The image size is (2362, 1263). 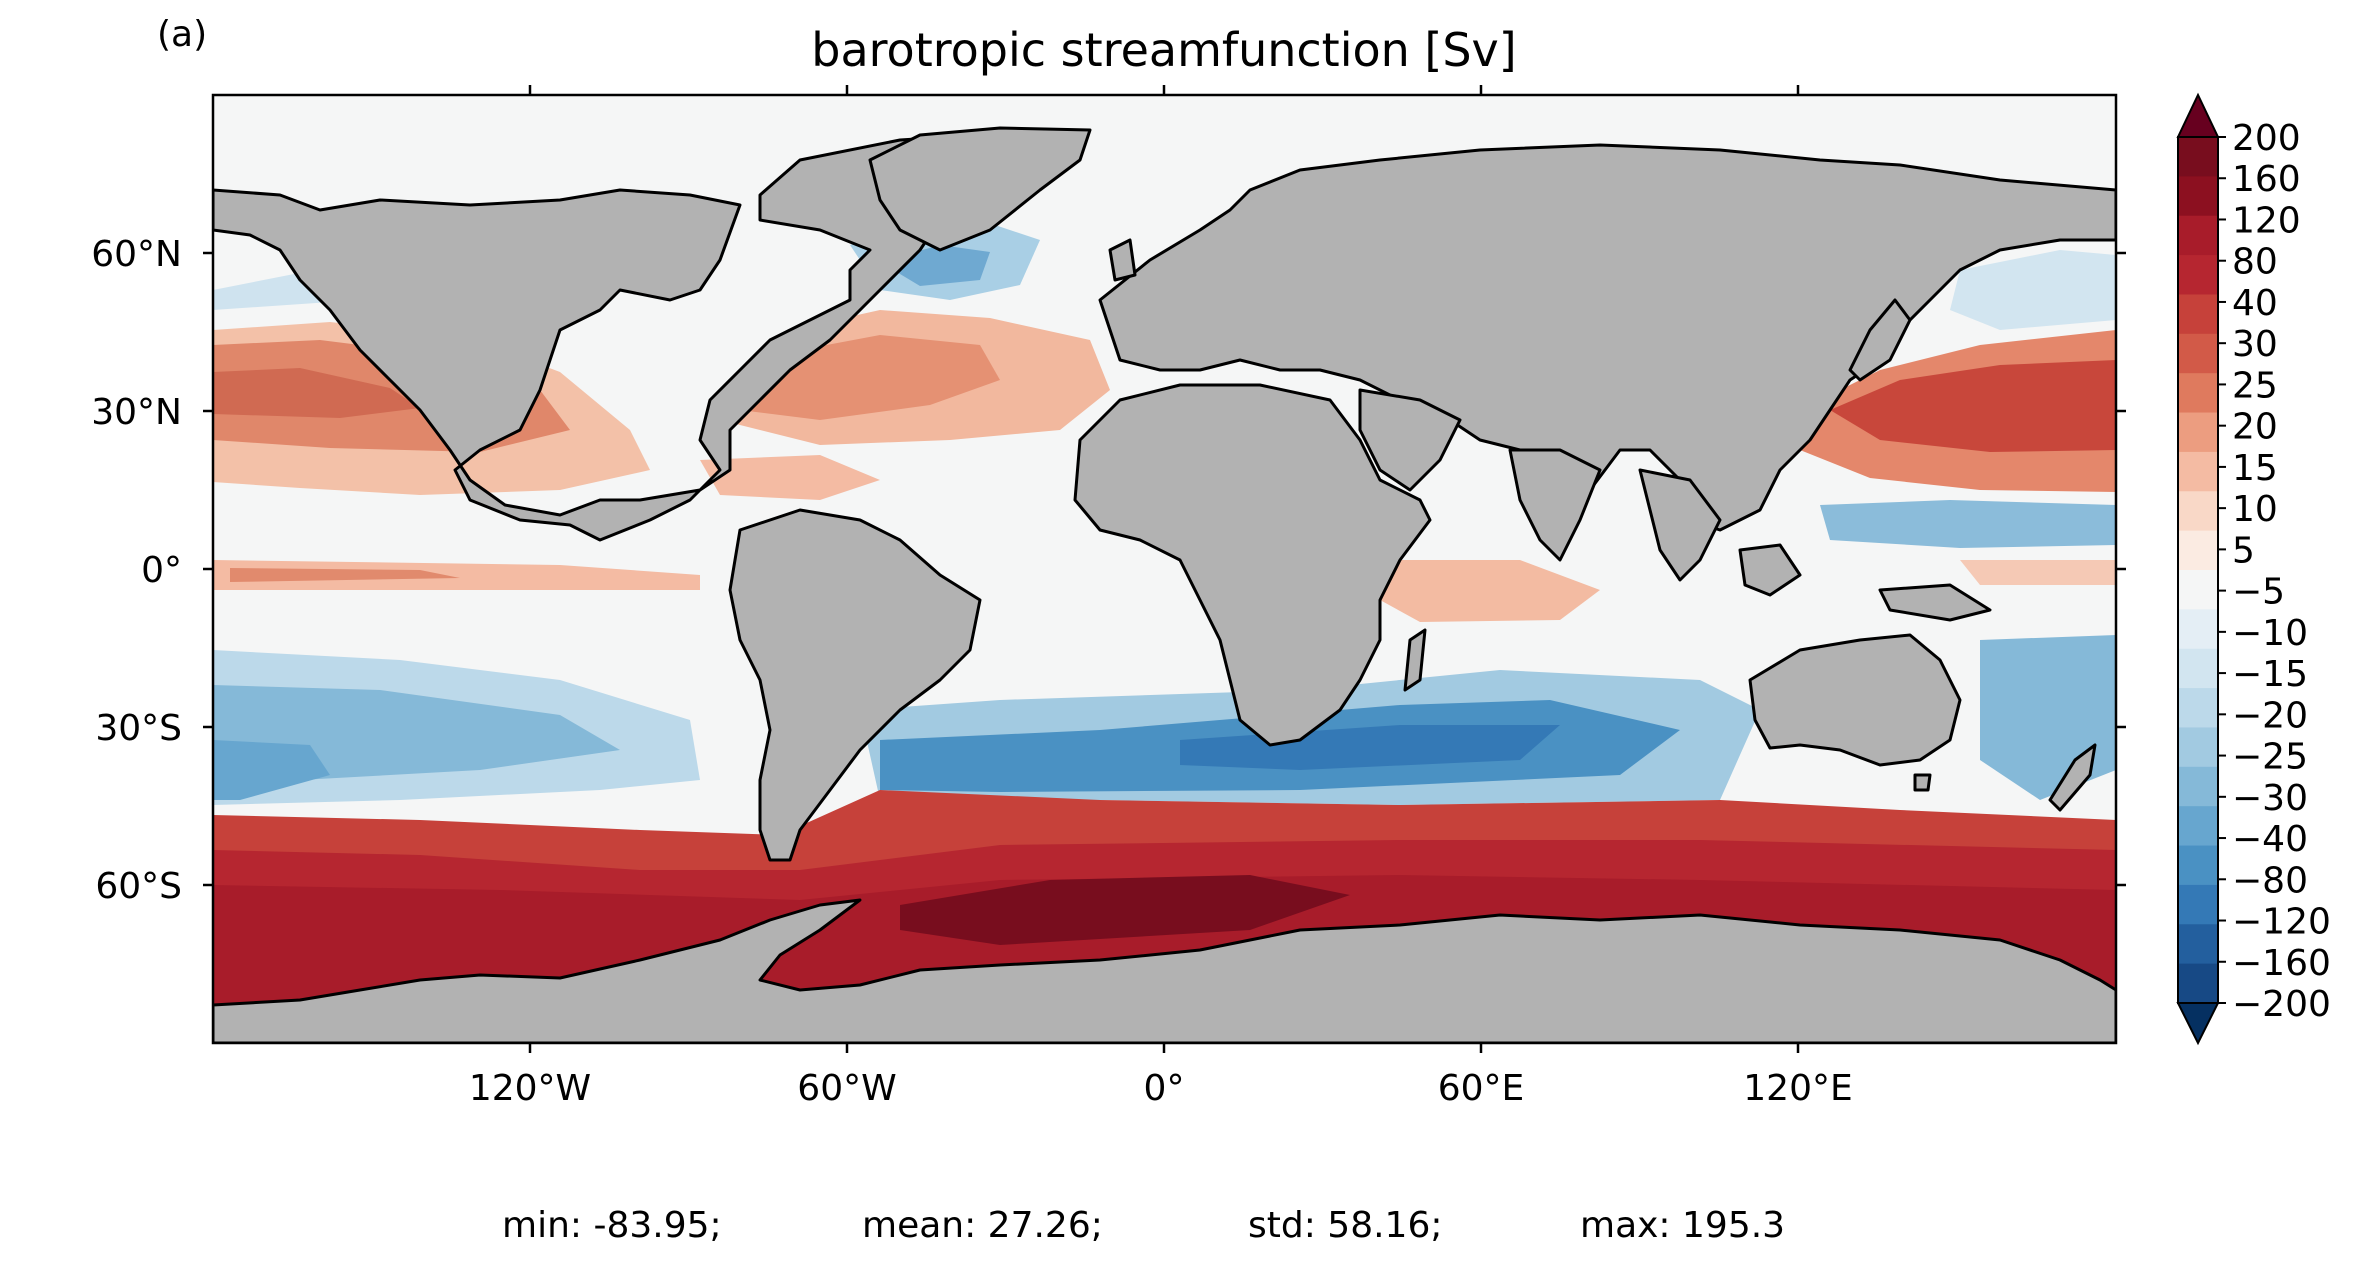 What do you see at coordinates (1770, 570) in the screenshot?
I see `borneo` at bounding box center [1770, 570].